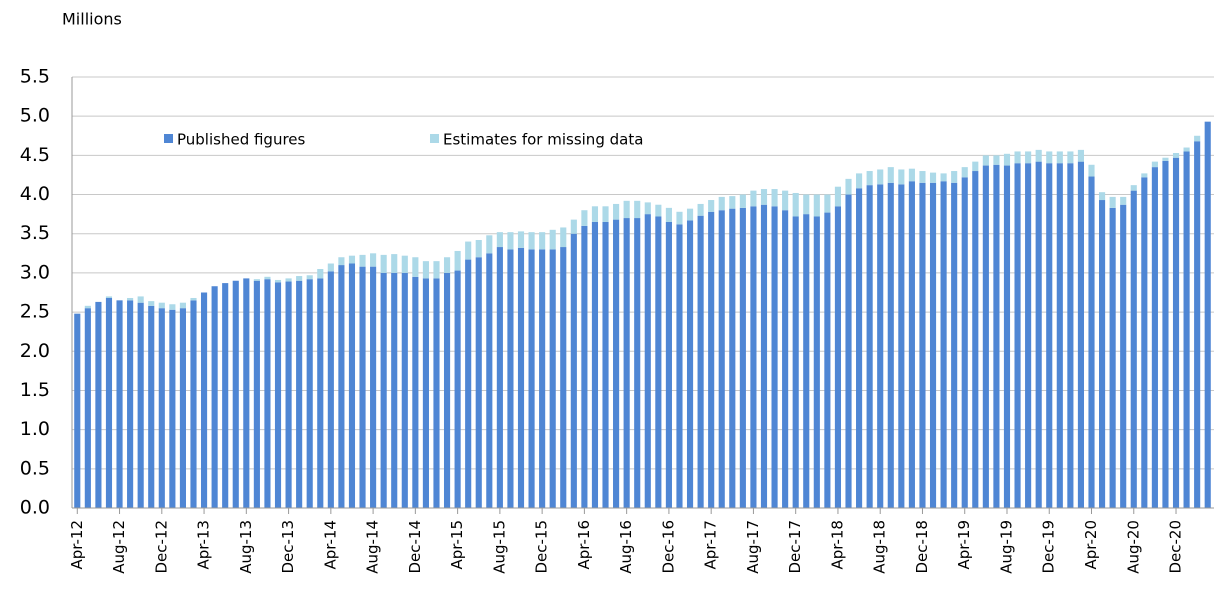 The width and height of the screenshot is (1217, 595). I want to click on x-tick-label: Dec-16, so click(668, 547).